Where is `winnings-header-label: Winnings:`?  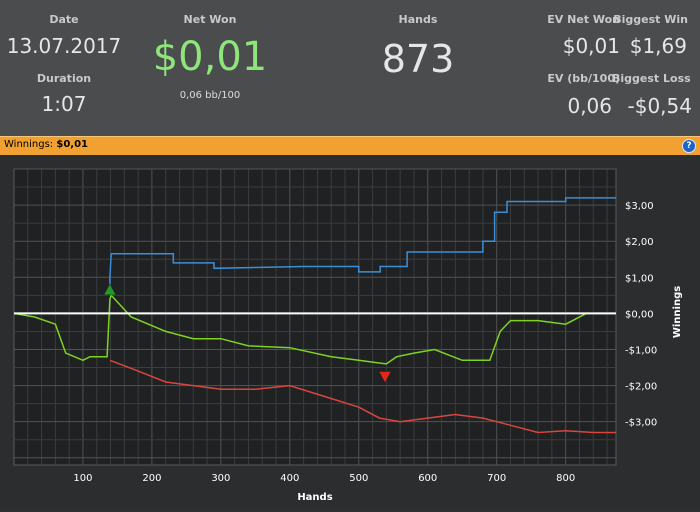
winnings-header-label: Winnings: is located at coordinates (29, 144).